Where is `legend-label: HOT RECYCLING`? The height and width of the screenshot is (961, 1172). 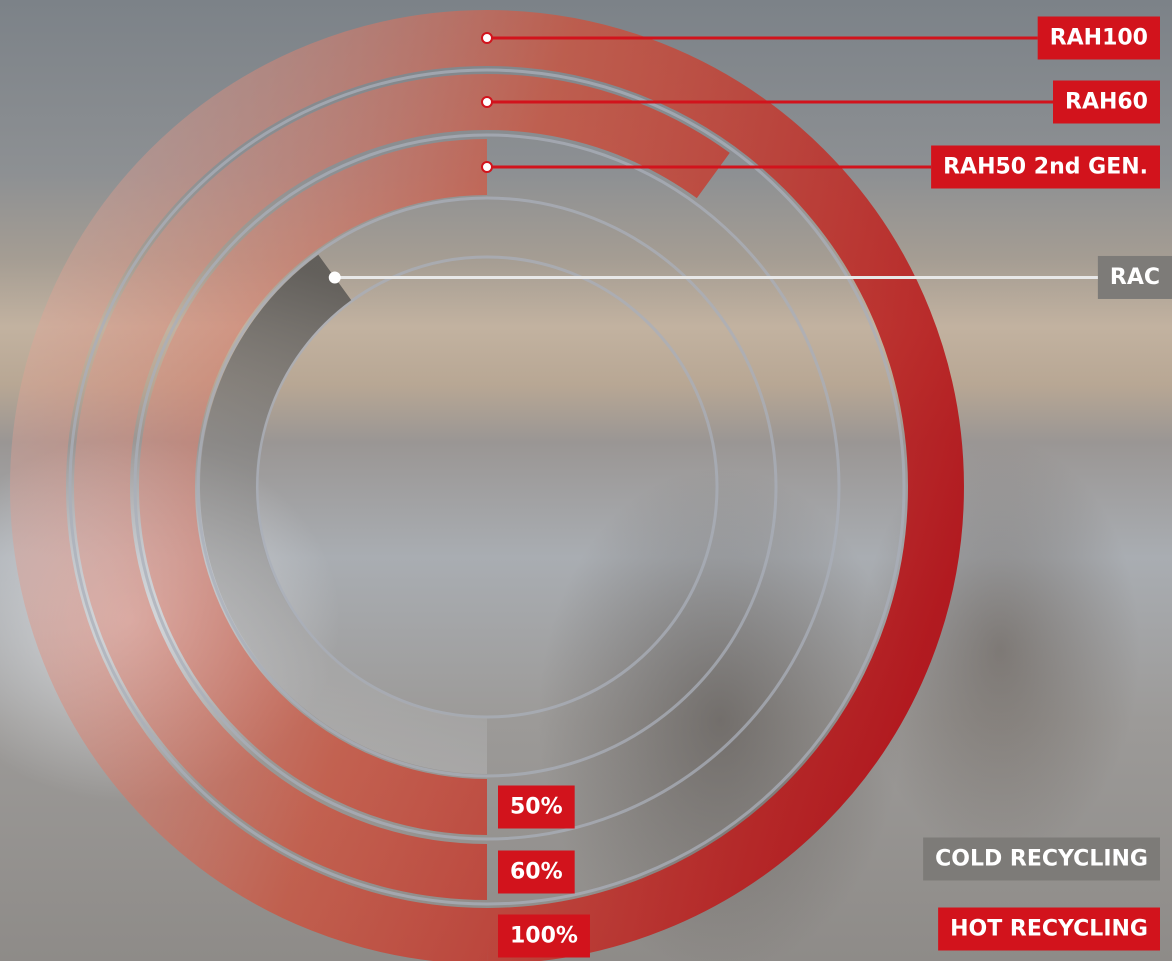
legend-label: HOT RECYCLING is located at coordinates (1049, 929).